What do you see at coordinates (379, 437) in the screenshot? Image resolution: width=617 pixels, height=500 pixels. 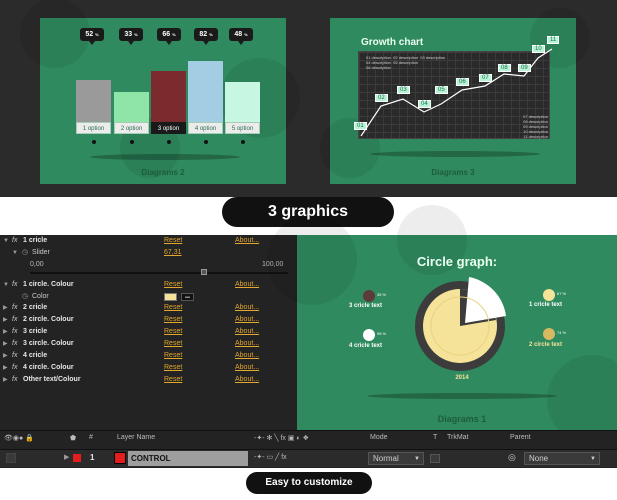 I see `header-mode: Mode` at bounding box center [379, 437].